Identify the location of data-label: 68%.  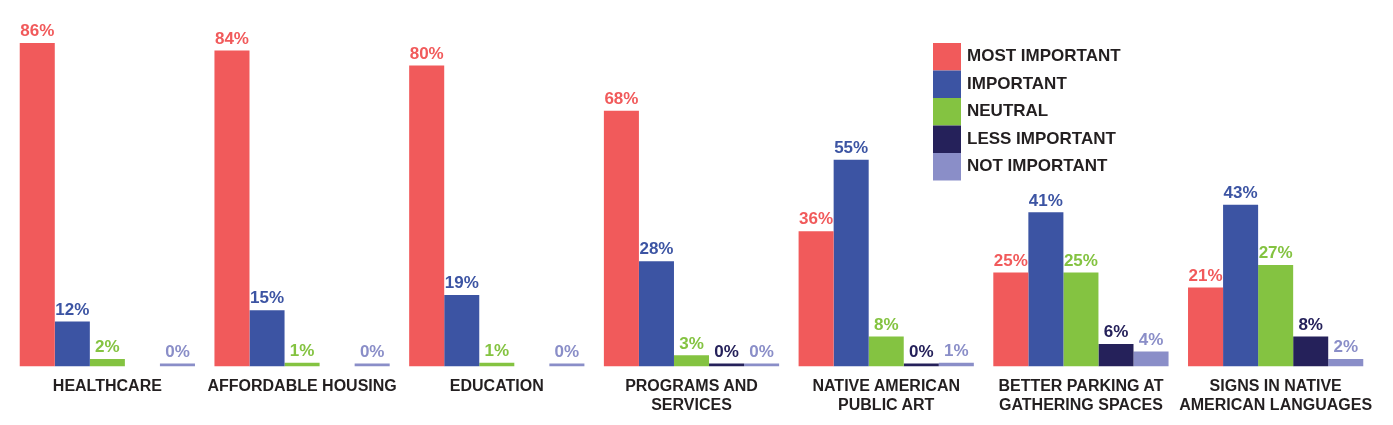
(621, 98).